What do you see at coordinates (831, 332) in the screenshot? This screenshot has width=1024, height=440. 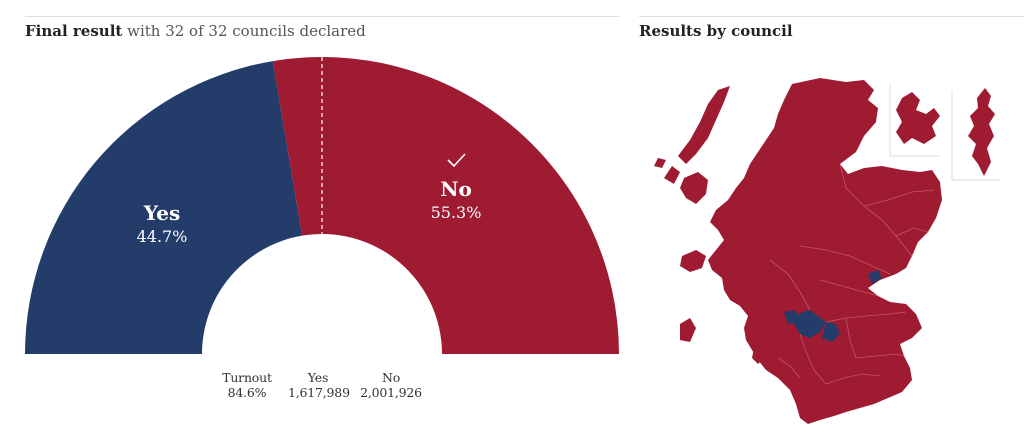 I see `north-lanarkshire-council` at bounding box center [831, 332].